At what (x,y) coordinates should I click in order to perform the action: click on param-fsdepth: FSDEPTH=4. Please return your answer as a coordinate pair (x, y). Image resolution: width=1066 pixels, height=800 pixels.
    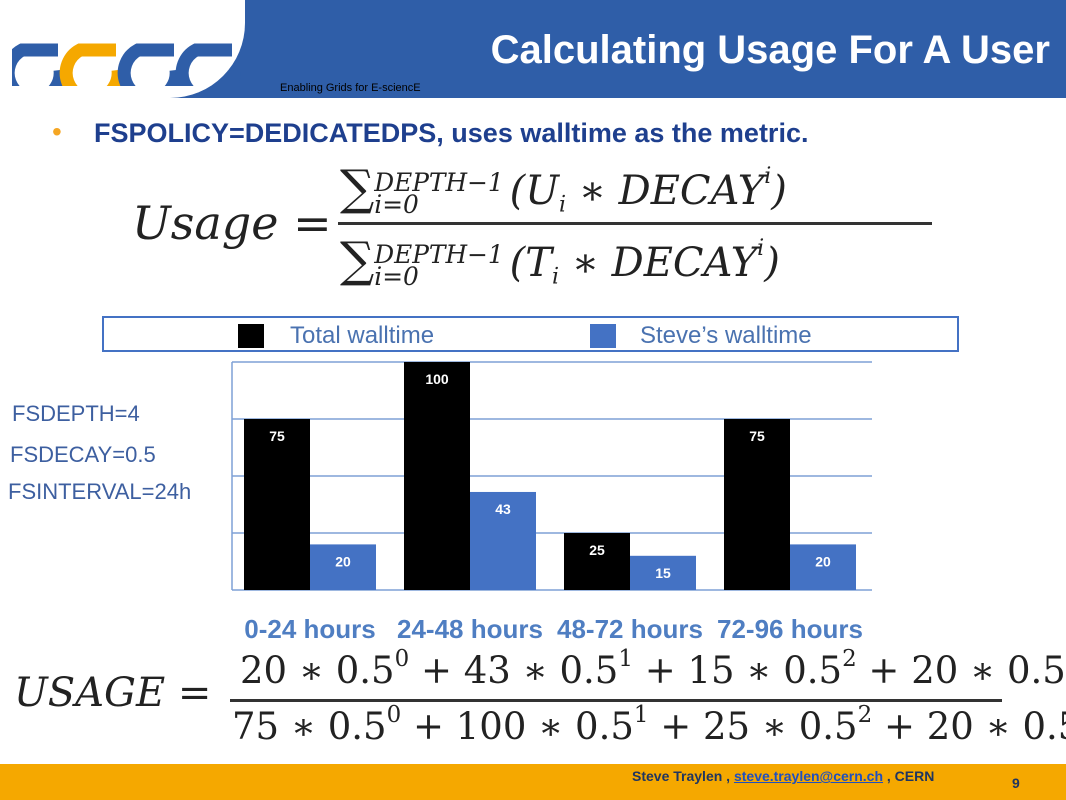
    Looking at the image, I should click on (76, 413).